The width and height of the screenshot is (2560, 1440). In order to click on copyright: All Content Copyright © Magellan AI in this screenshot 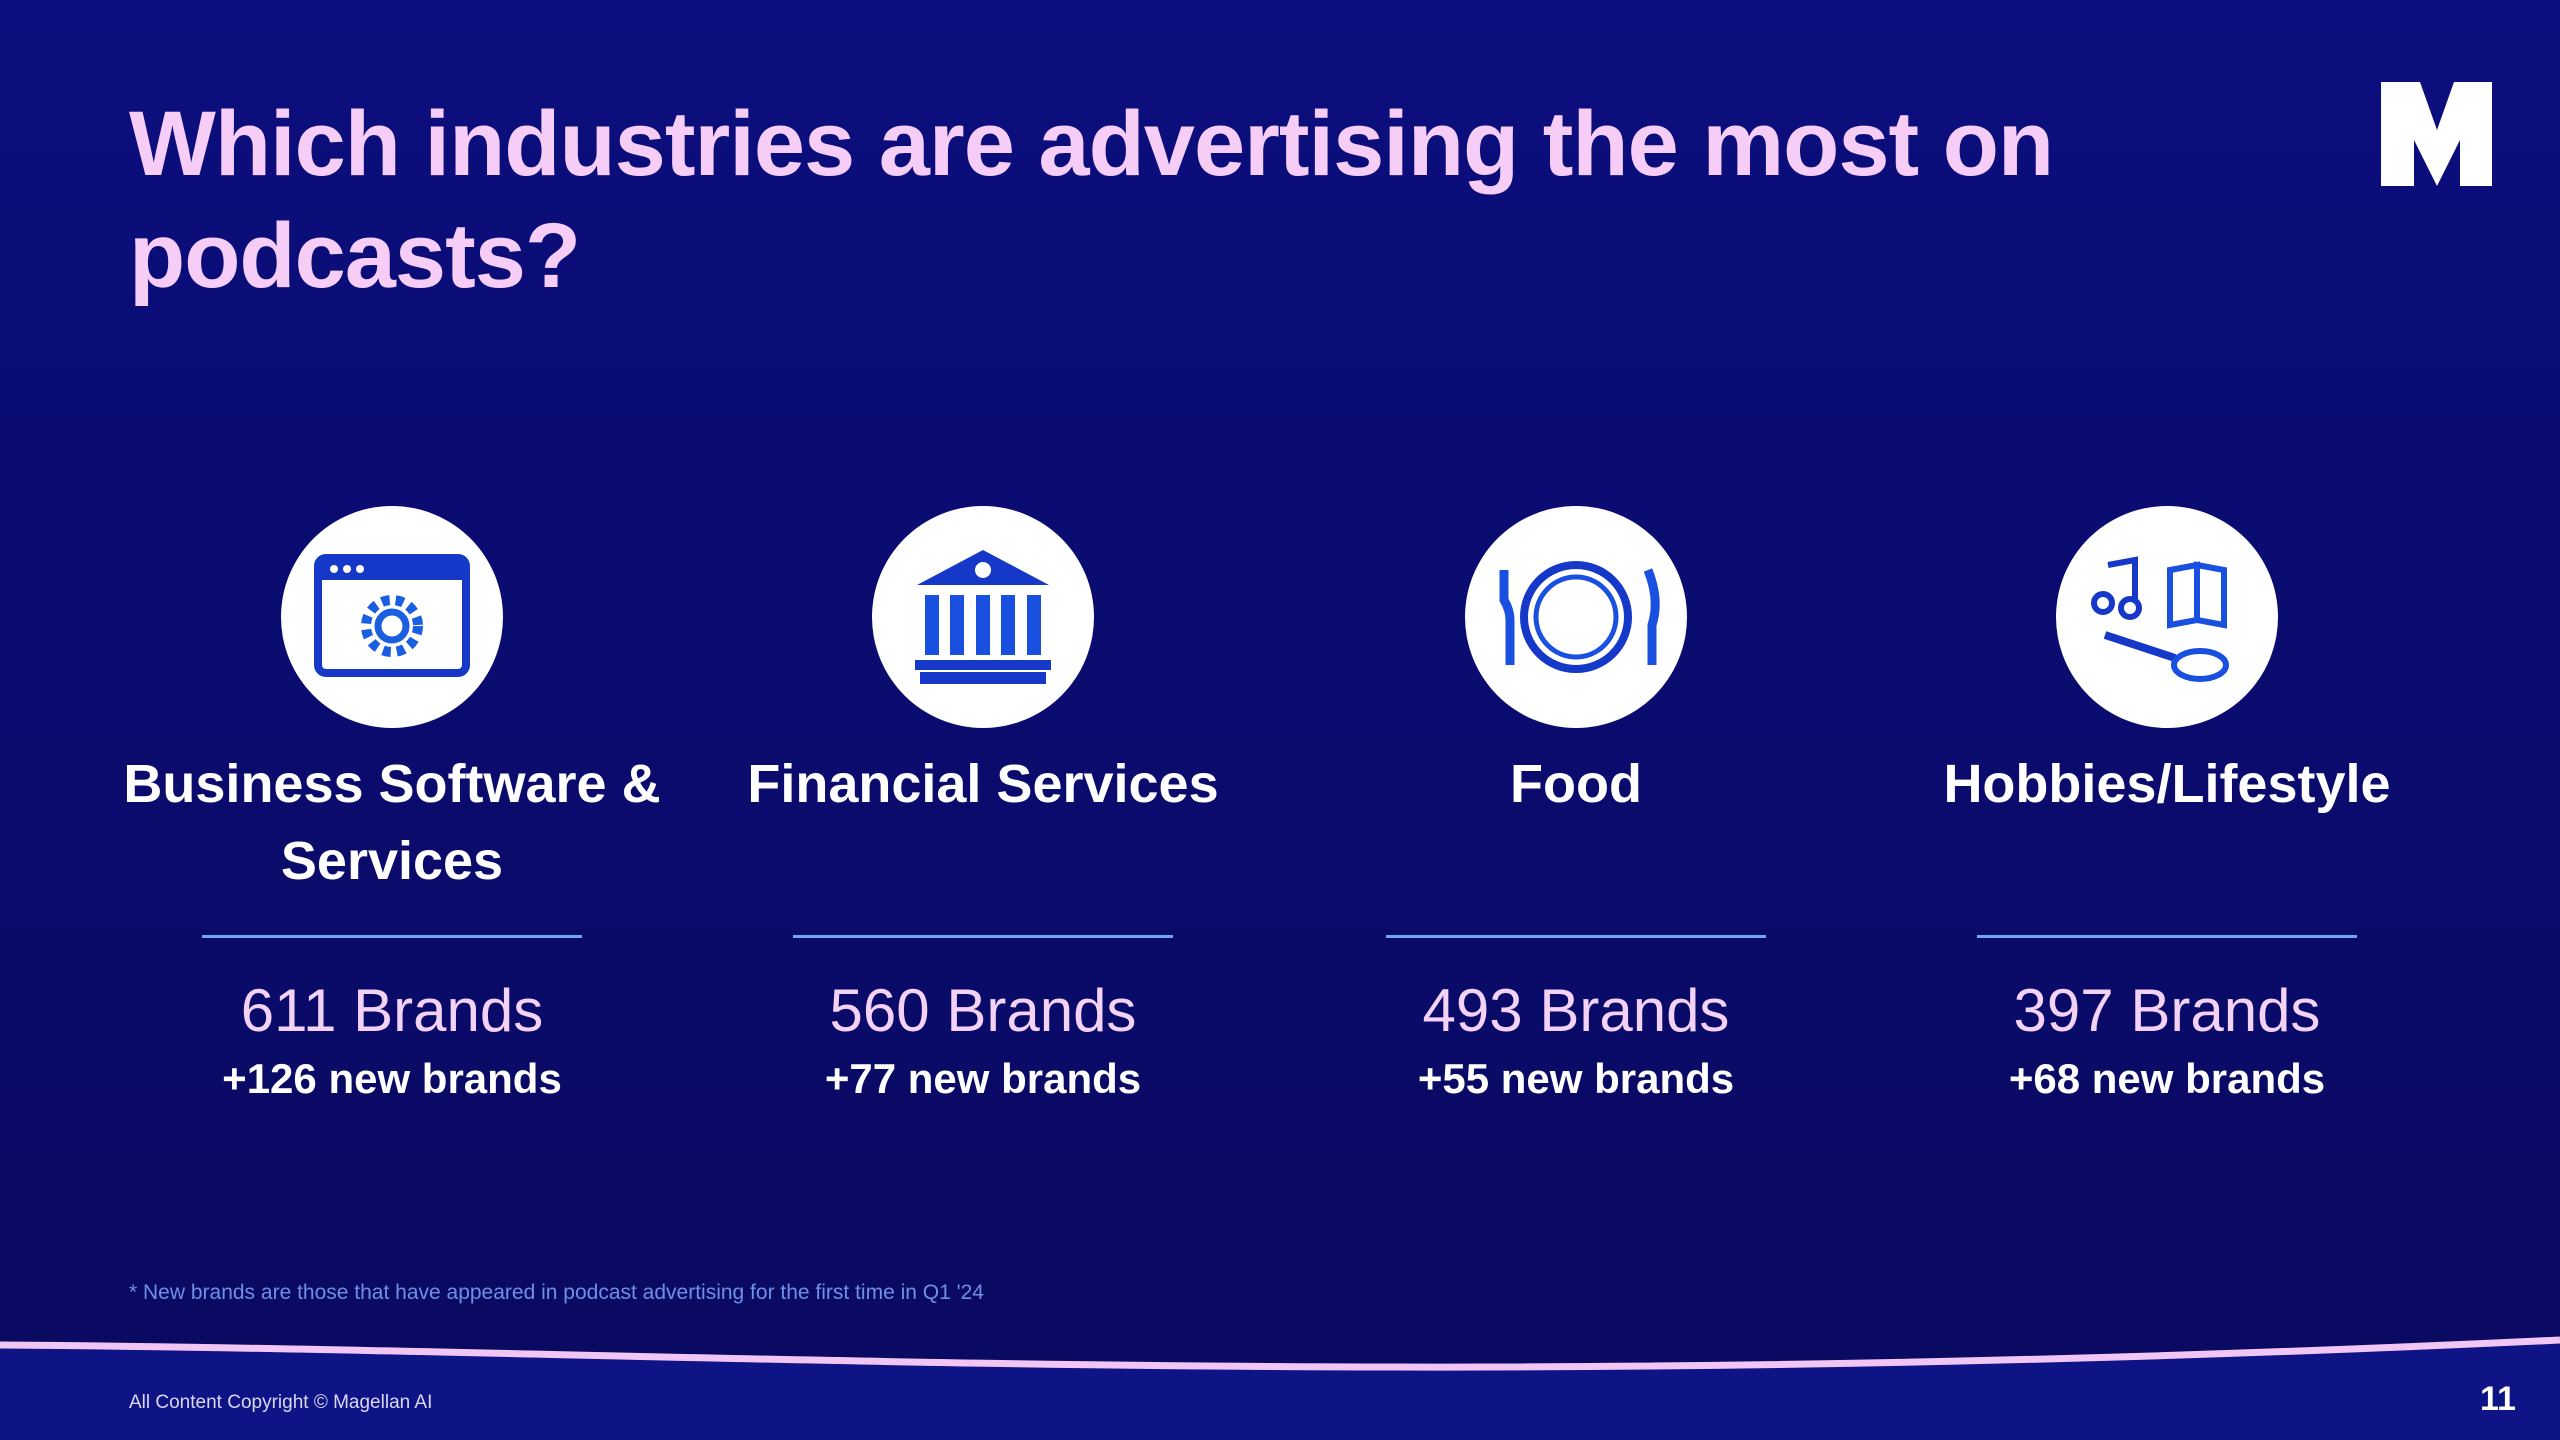, I will do `click(281, 1402)`.